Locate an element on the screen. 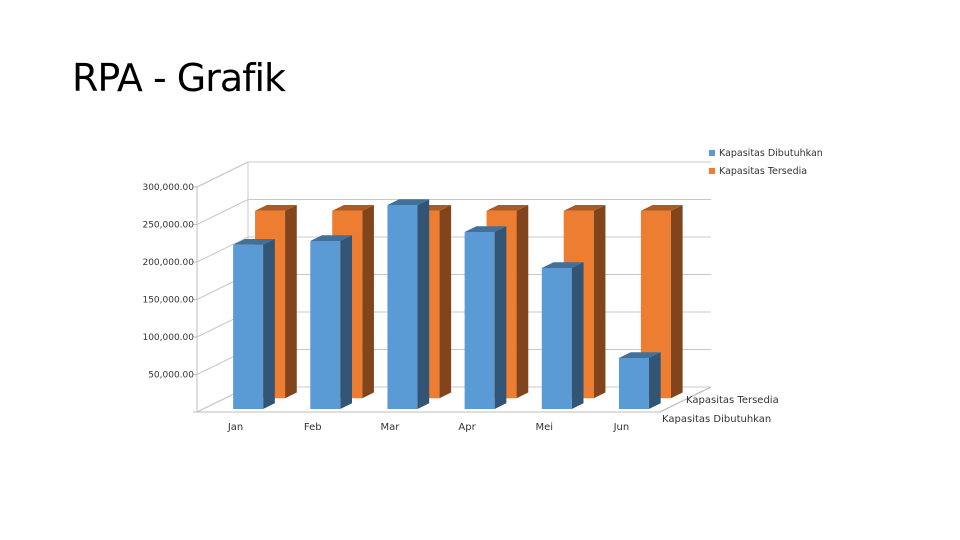  depth-label-back: Kapasitas Tersedia is located at coordinates (732, 400).